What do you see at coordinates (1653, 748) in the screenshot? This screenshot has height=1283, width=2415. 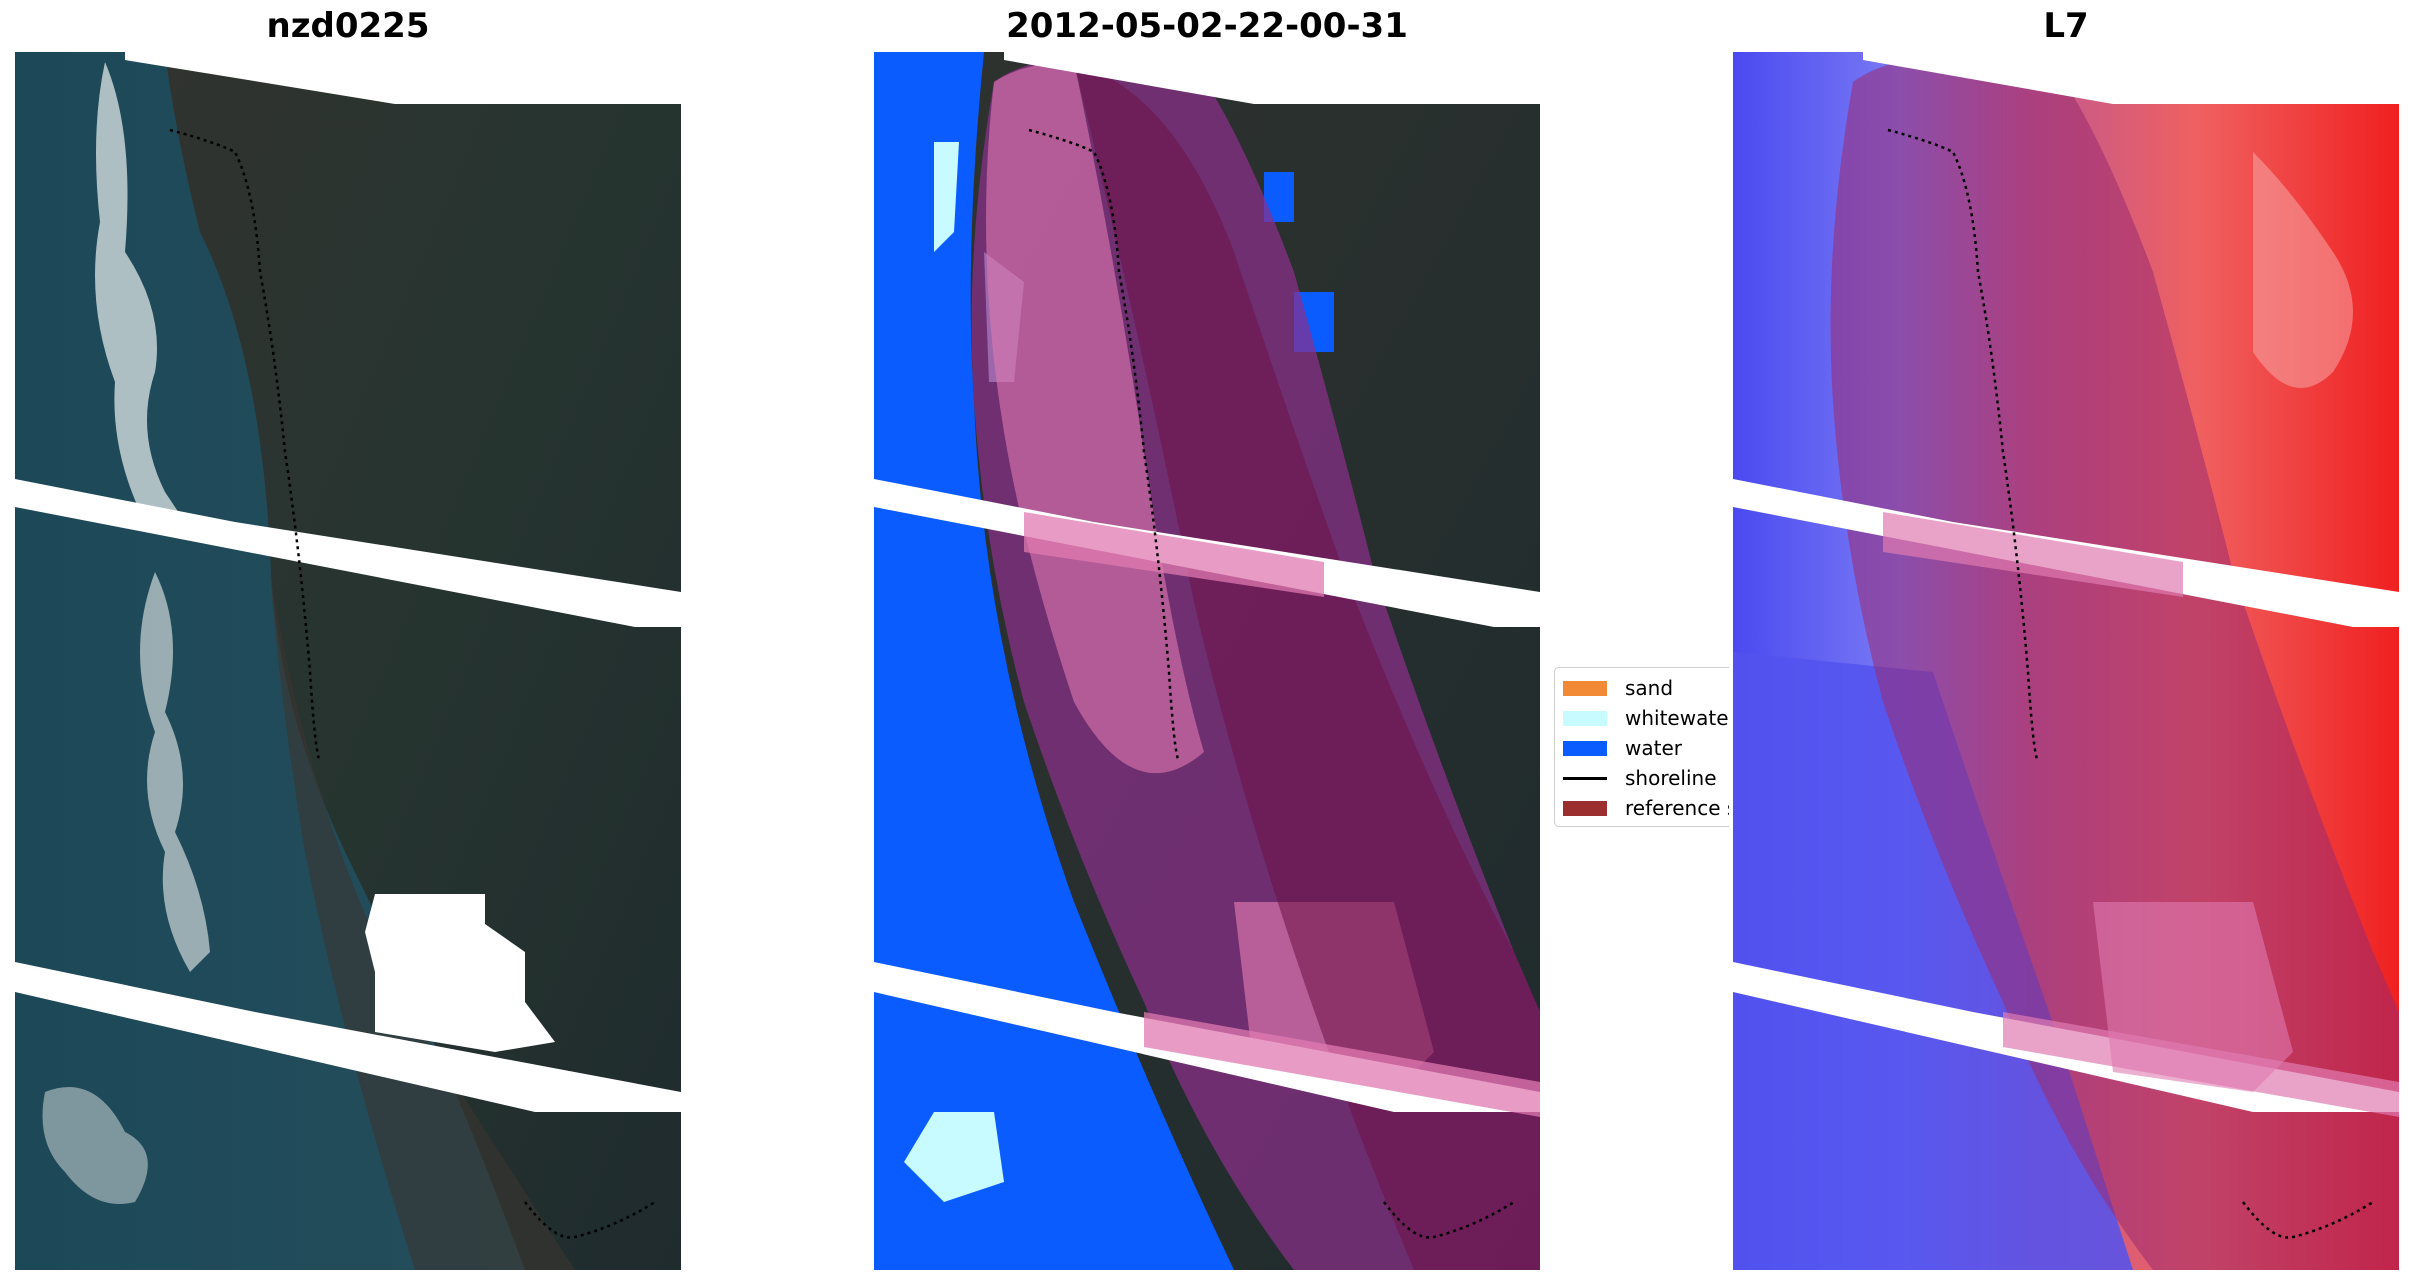 I see `legend-label: water` at bounding box center [1653, 748].